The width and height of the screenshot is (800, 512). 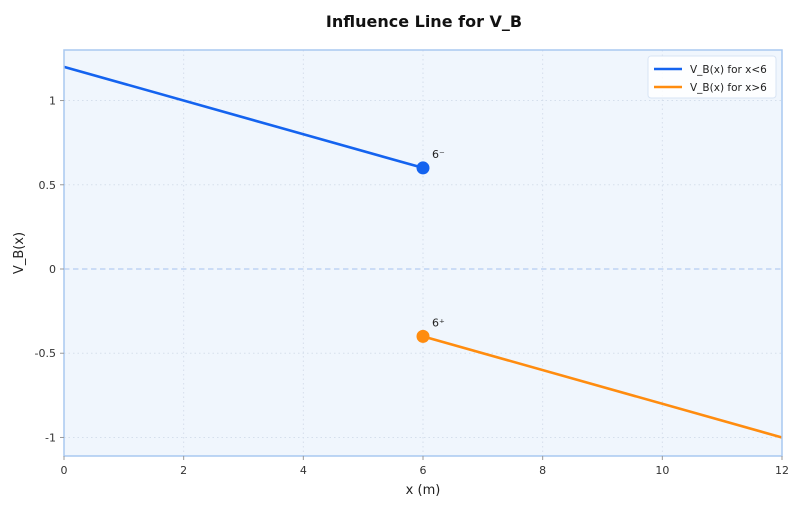 What do you see at coordinates (424, 21) in the screenshot?
I see `chart-title: Influence Line for V_B` at bounding box center [424, 21].